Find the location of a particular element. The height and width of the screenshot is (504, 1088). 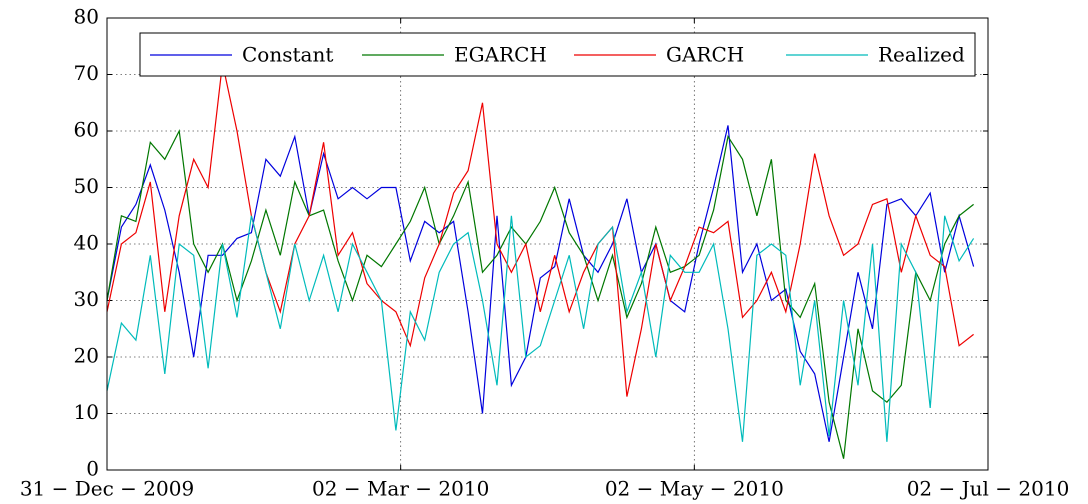

legend-label: EGARCH is located at coordinates (500, 55).